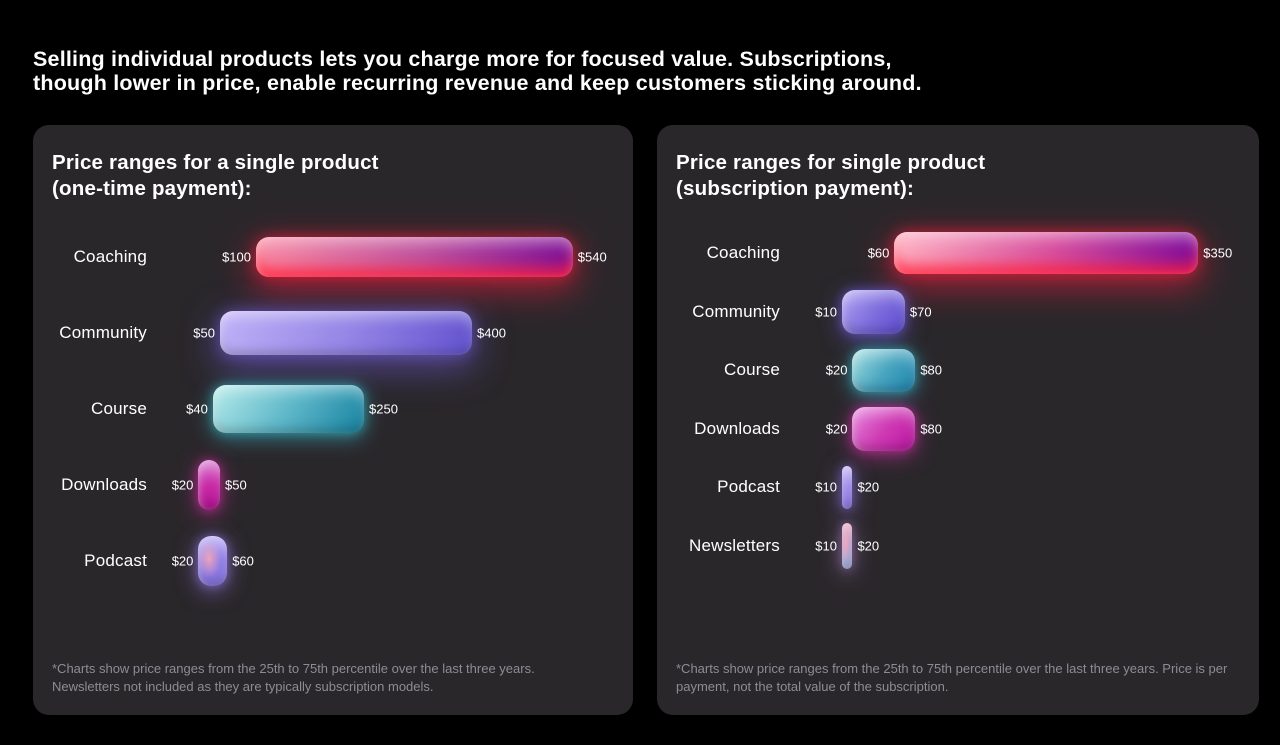 The image size is (1280, 745). I want to click on title-line-2: (subscription payment):, so click(795, 188).